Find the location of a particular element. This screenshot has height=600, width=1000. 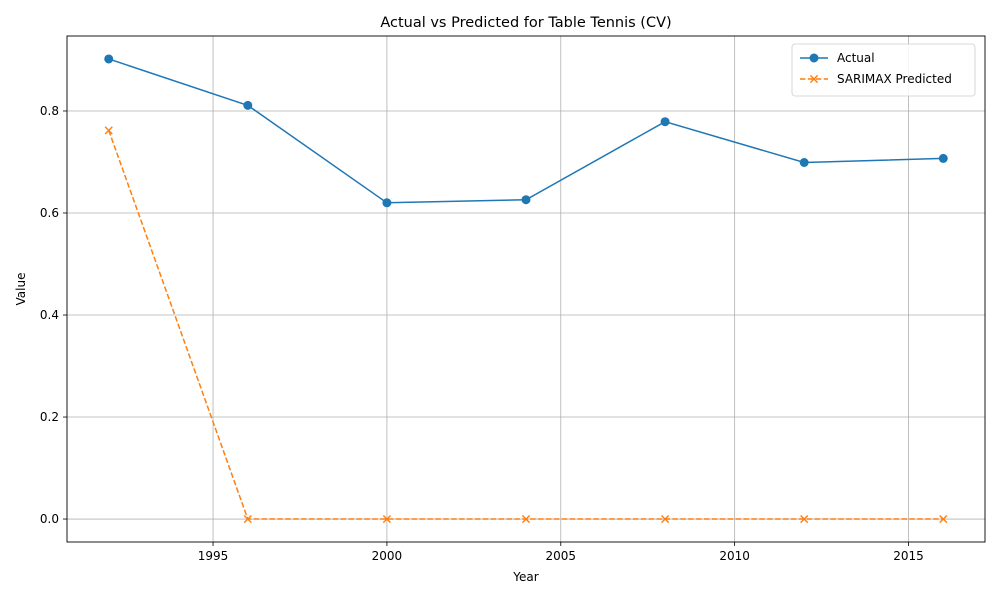

legend: Actual SARIMAX Predicted is located at coordinates (883, 70).